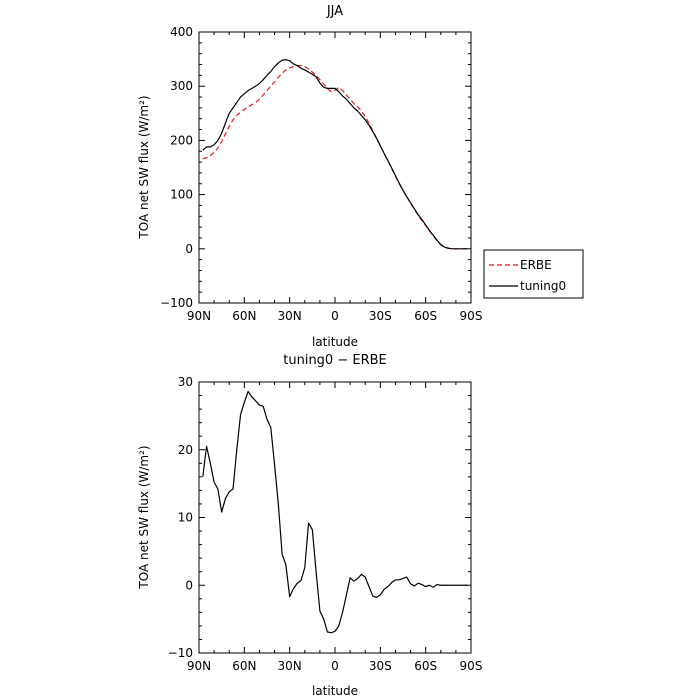  I want to click on top-series-line-tuning0, so click(335, 154).